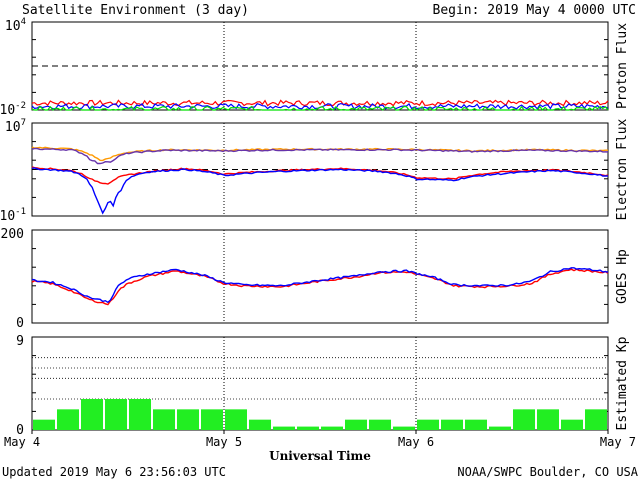 The height and width of the screenshot is (480, 640). What do you see at coordinates (13, 109) in the screenshot?
I see `y-tick-label: 10⁻²` at bounding box center [13, 109].